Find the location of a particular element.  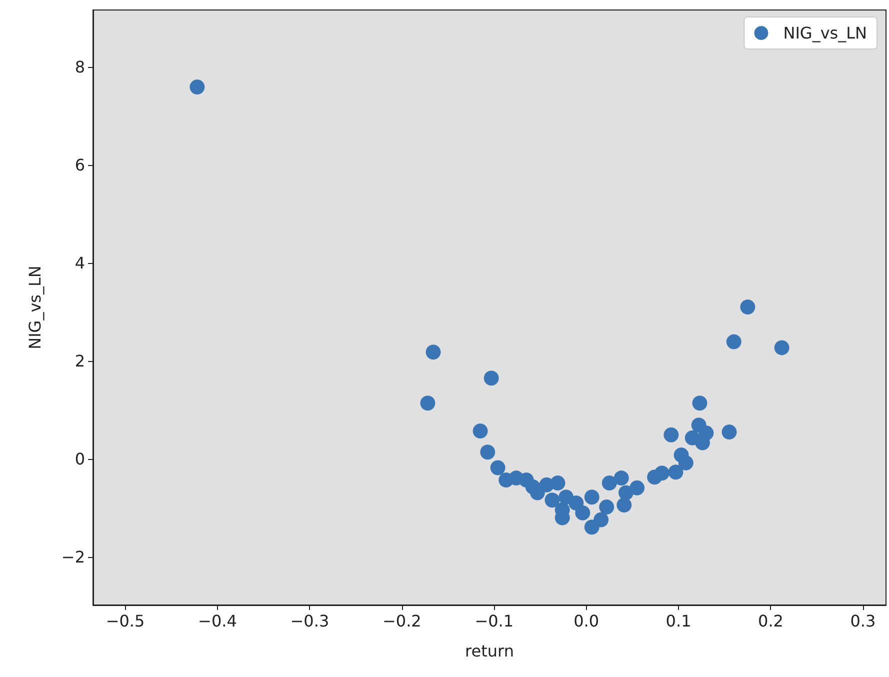

y-tick-label: 8 is located at coordinates (79, 66).